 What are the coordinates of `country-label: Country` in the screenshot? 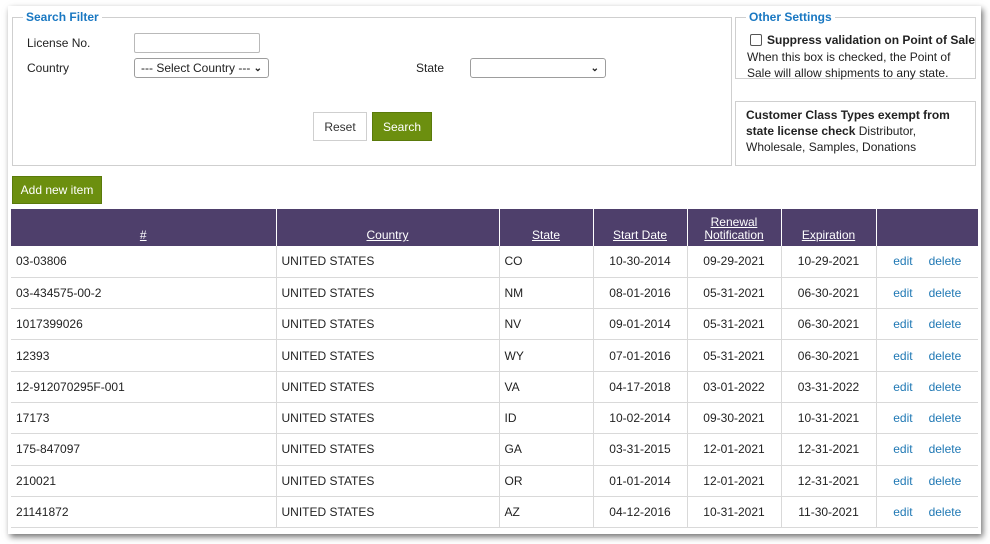 It's located at (48, 68).